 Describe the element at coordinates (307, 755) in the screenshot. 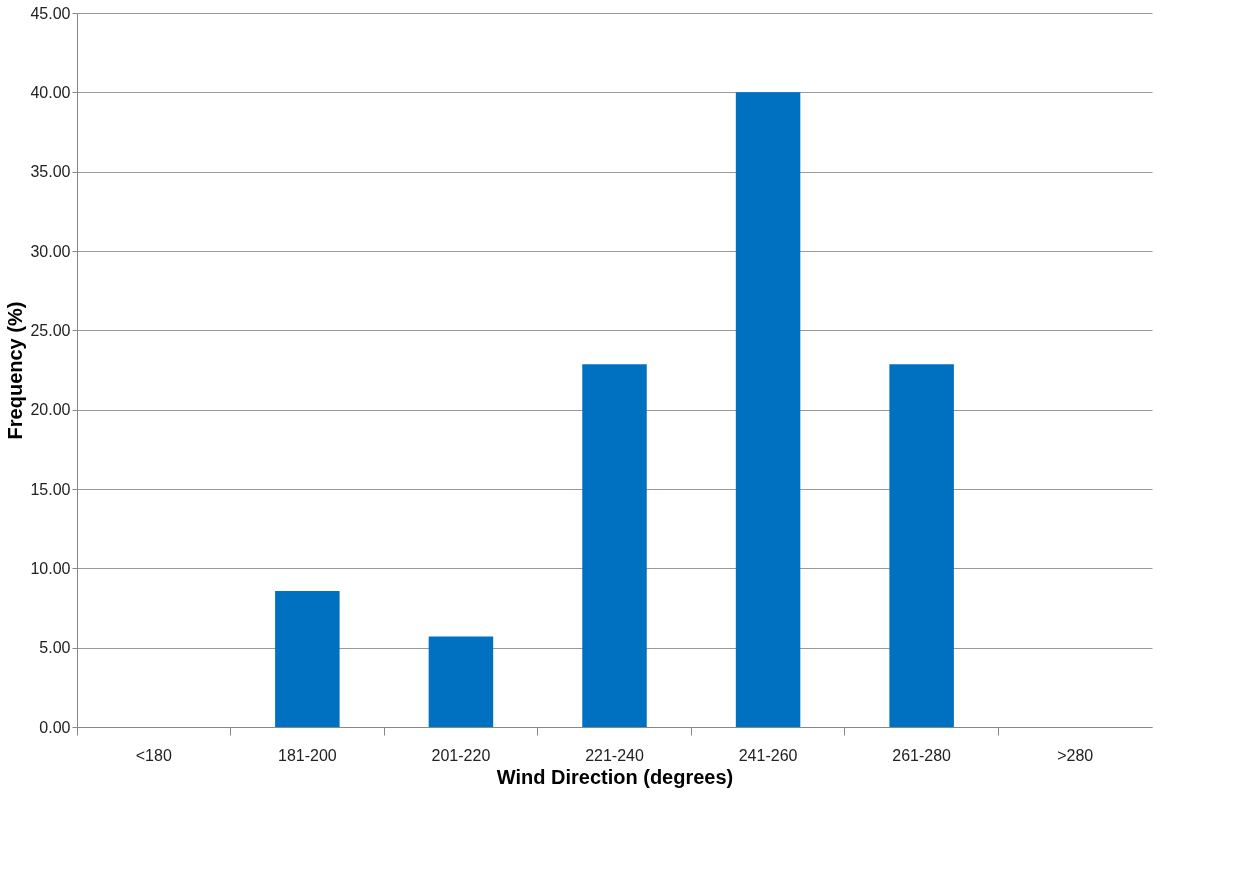

I see `x-tick-label: 181-200` at that location.